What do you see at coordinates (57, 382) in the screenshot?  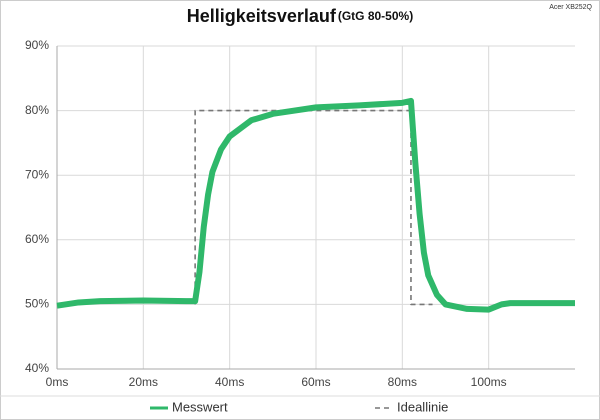 I see `x-tick-label: 0ms` at bounding box center [57, 382].